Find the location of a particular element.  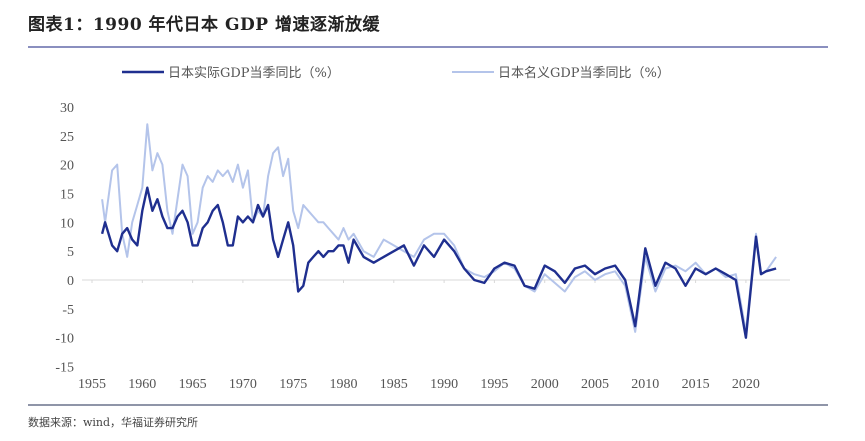

x-tick-label: 2020 is located at coordinates (746, 384).